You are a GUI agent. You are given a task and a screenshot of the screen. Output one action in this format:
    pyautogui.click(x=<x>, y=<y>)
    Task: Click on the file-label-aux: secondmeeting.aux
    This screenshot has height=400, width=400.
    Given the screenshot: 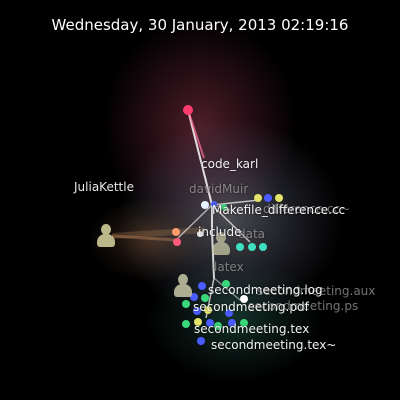 What is the action you would take?
    pyautogui.click(x=316, y=291)
    